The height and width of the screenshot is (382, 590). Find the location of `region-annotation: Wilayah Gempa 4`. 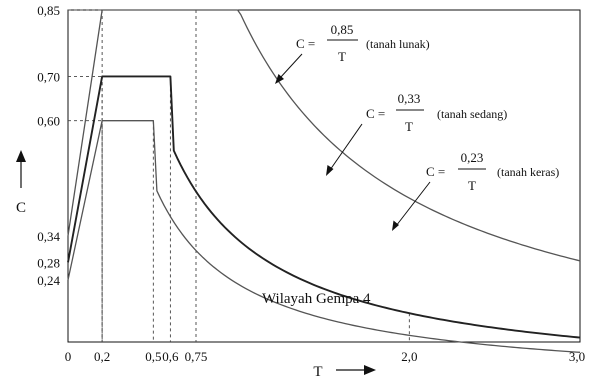

region-annotation: Wilayah Gempa 4 is located at coordinates (316, 299).